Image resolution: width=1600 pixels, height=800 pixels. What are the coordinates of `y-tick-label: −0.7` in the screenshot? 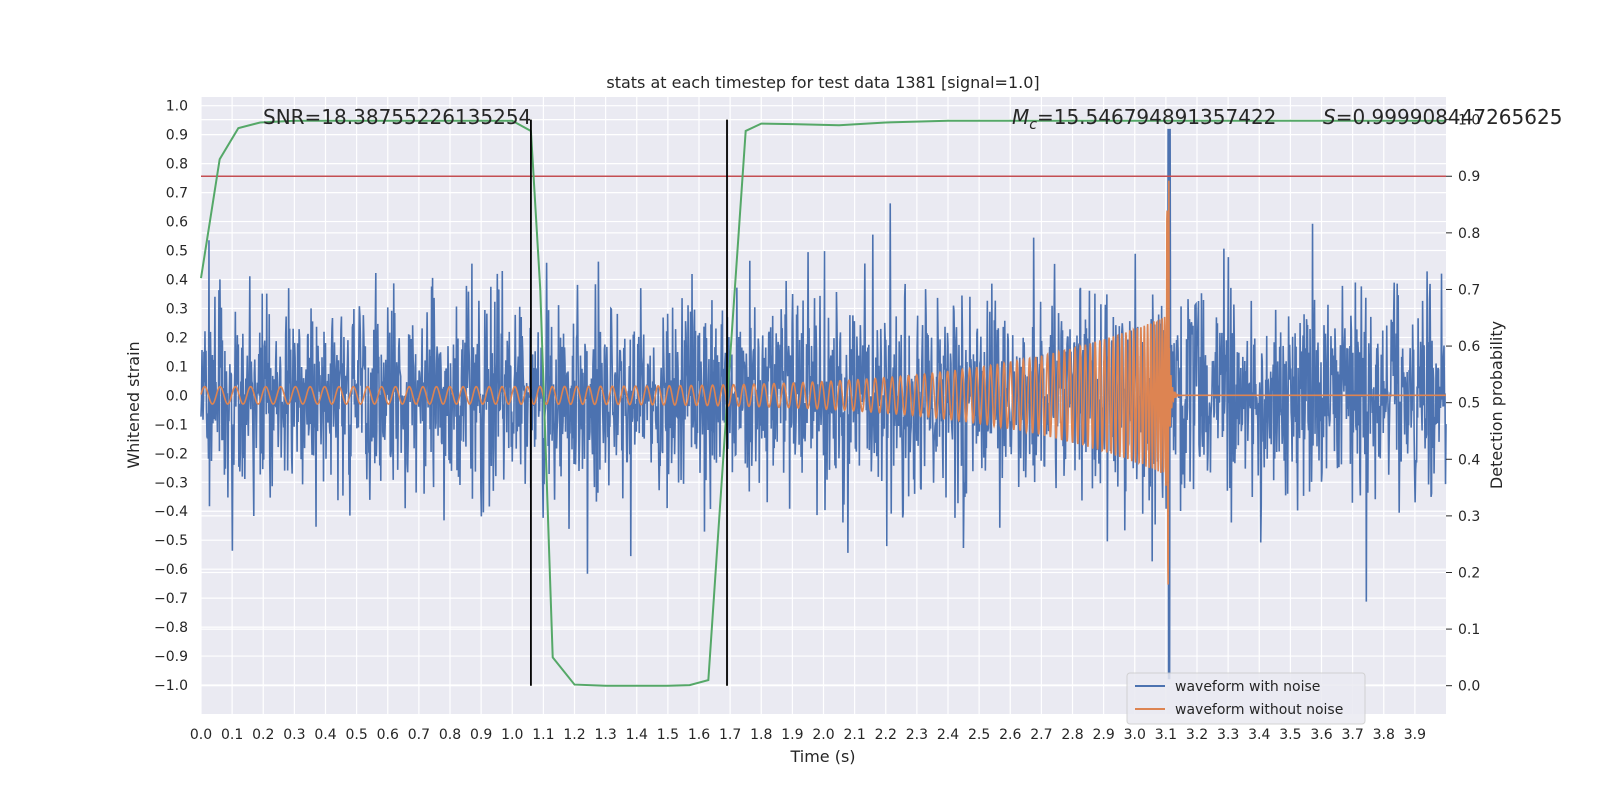 It's located at (171, 599).